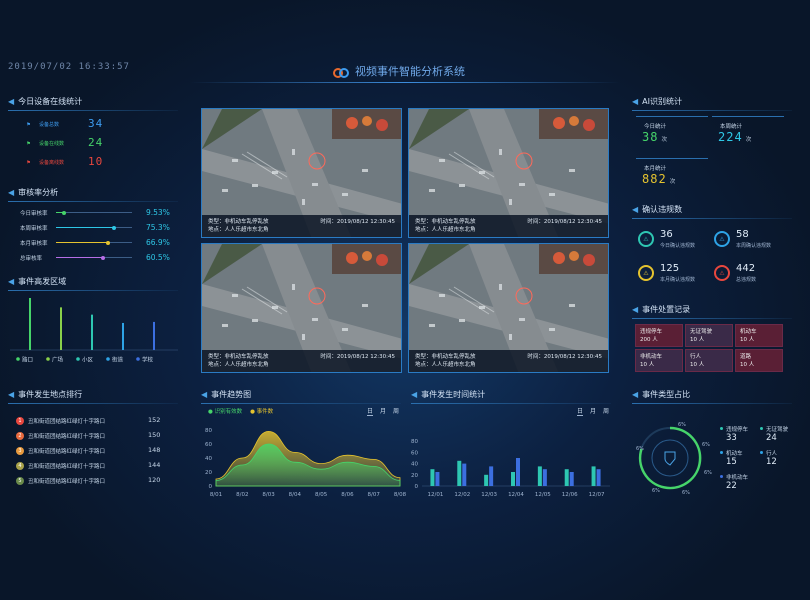 The width and height of the screenshot is (810, 600). I want to click on record-name: 道路, so click(746, 357).